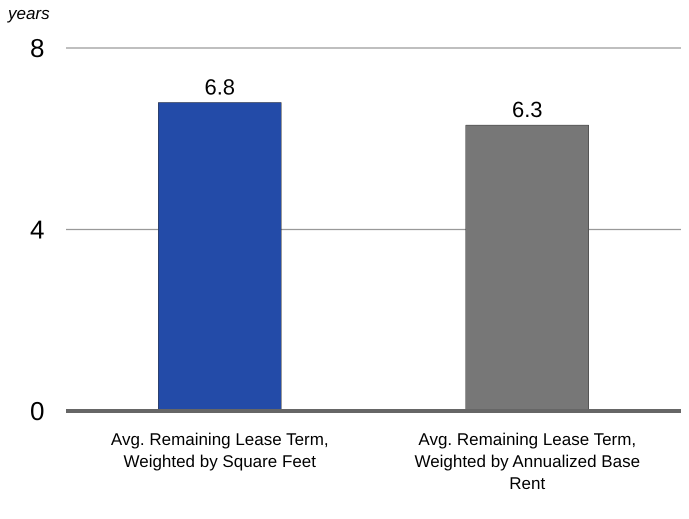 The image size is (689, 519). What do you see at coordinates (37, 229) in the screenshot?
I see `y-tick-label: 4` at bounding box center [37, 229].